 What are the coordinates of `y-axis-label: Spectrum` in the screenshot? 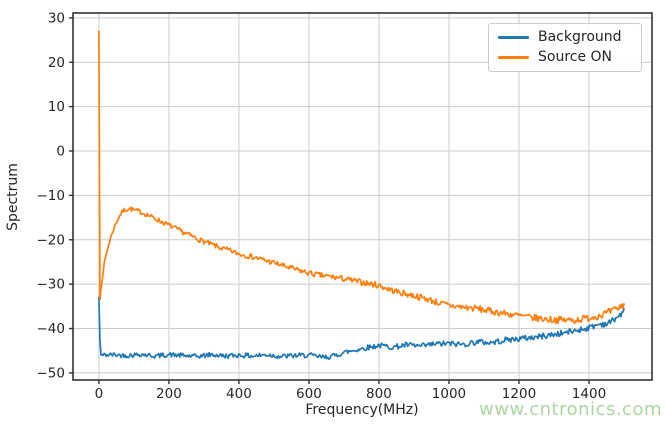 It's located at (13, 197).